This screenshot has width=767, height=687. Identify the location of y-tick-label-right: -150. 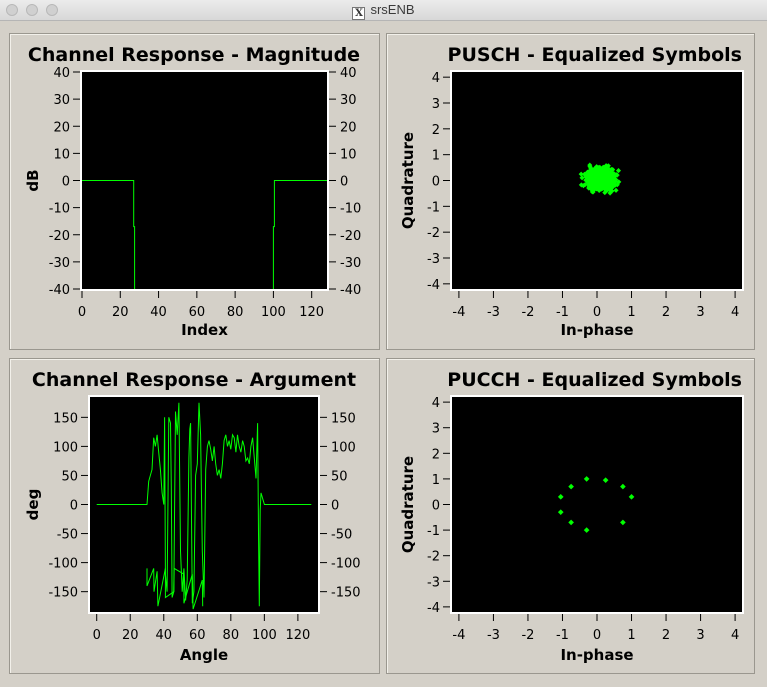
(346, 593).